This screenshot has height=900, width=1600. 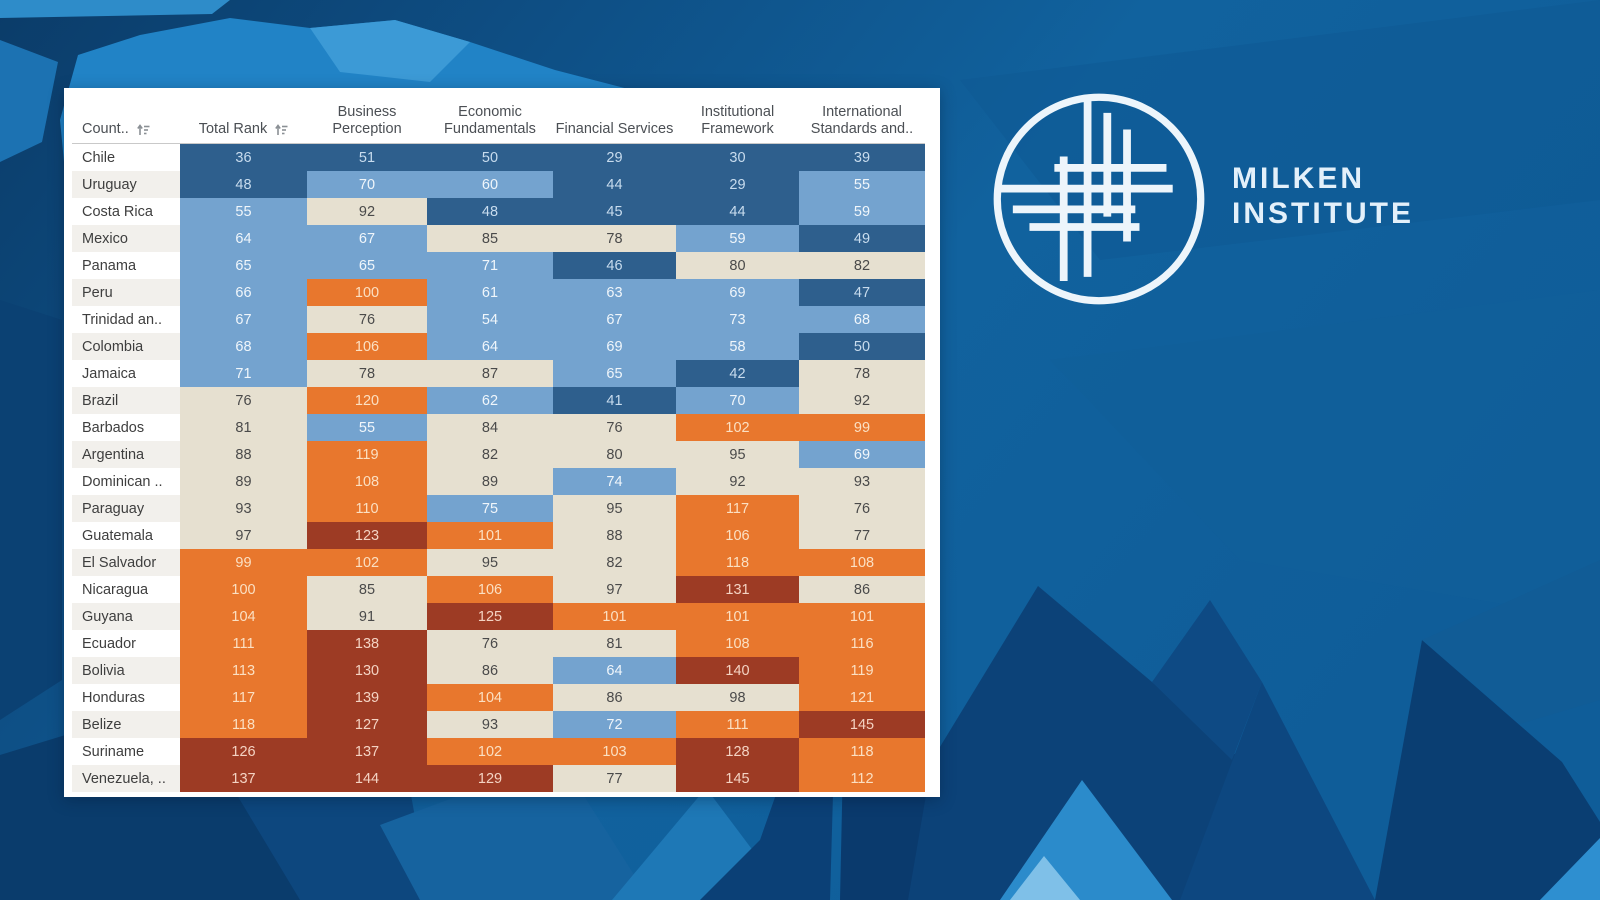 I want to click on rank-cell: 70, so click(x=737, y=400).